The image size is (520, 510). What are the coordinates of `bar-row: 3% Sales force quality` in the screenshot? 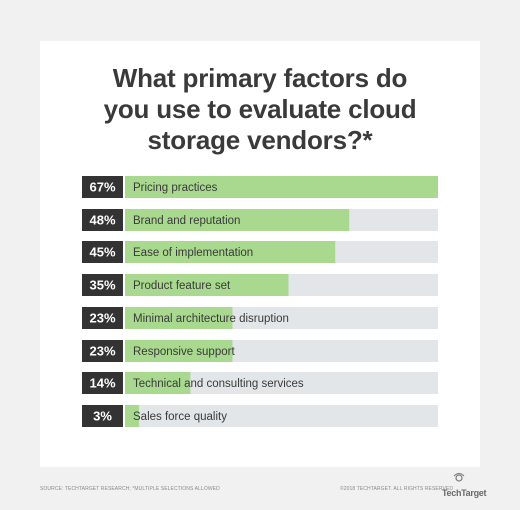 It's located at (260, 416).